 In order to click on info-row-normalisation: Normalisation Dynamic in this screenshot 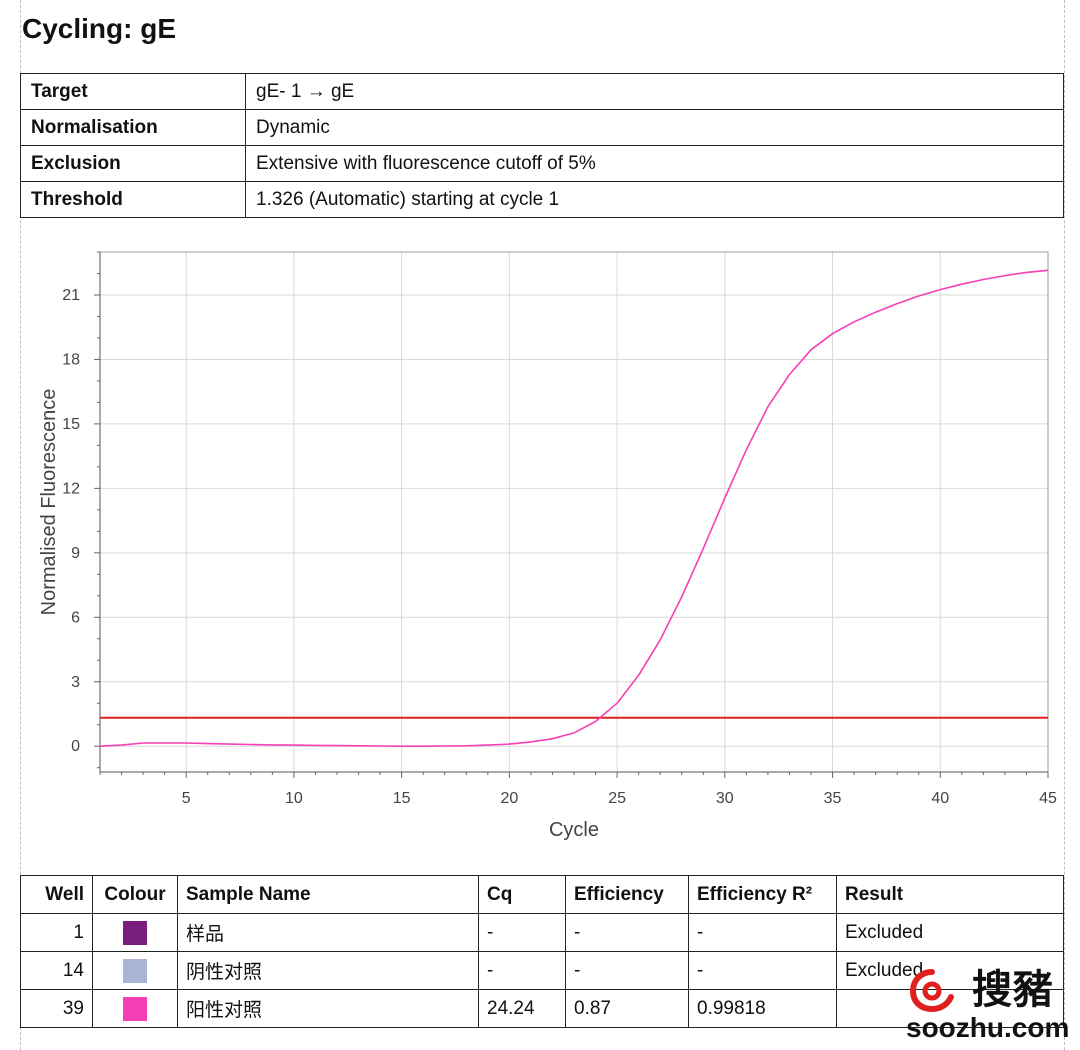, I will do `click(542, 127)`.